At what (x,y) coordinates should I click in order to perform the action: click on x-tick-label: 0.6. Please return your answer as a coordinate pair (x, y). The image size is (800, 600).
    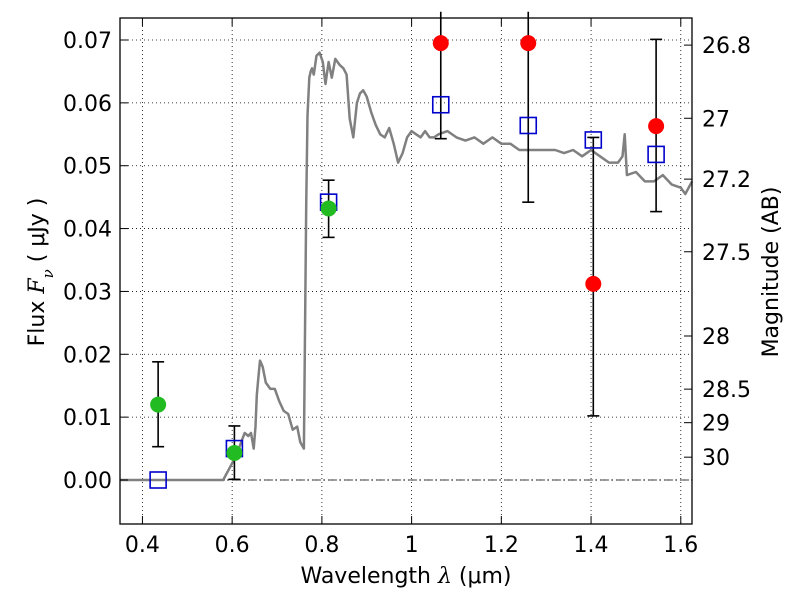
    Looking at the image, I should click on (232, 545).